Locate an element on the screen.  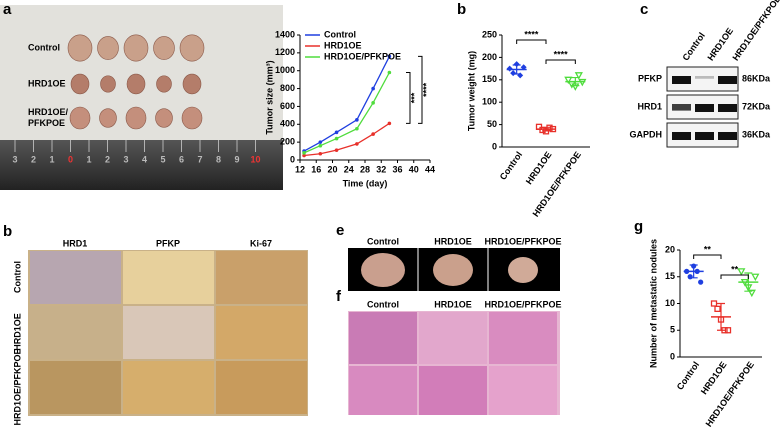
x-tick-label: 12 is located at coordinates (300, 169).